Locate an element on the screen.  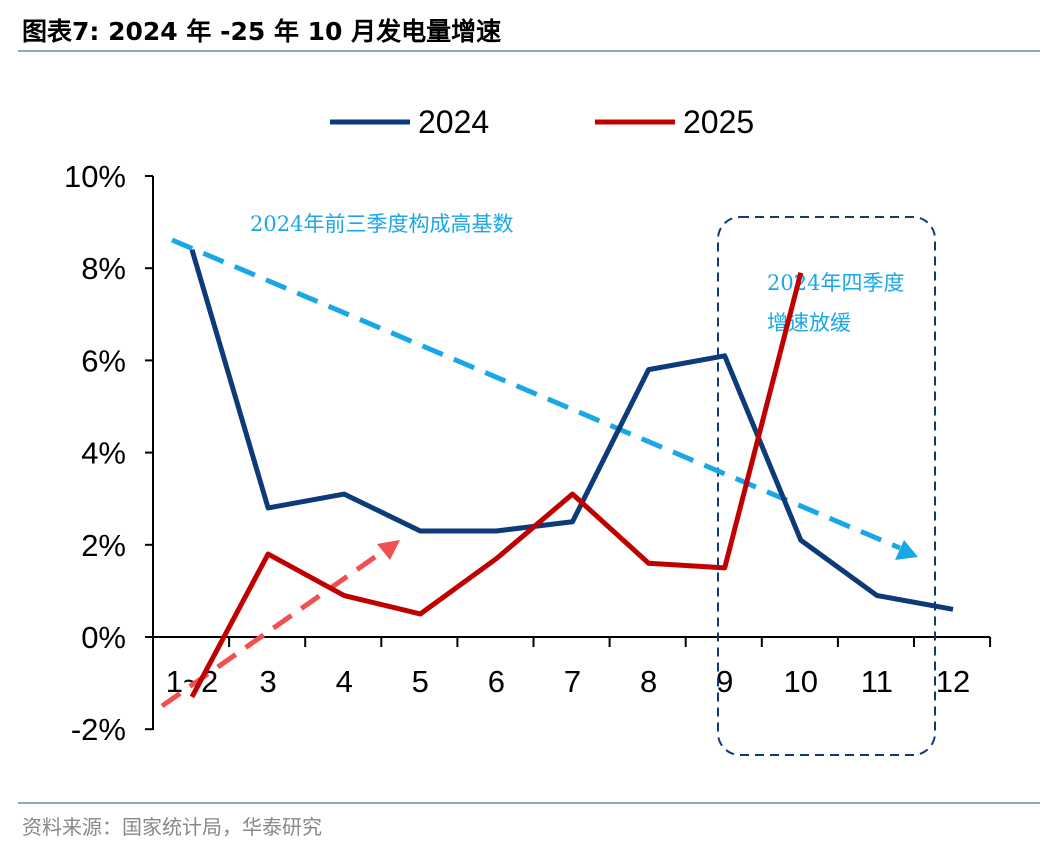
trend-annotation: 2024年前三季度构成高基数 is located at coordinates (381, 224).